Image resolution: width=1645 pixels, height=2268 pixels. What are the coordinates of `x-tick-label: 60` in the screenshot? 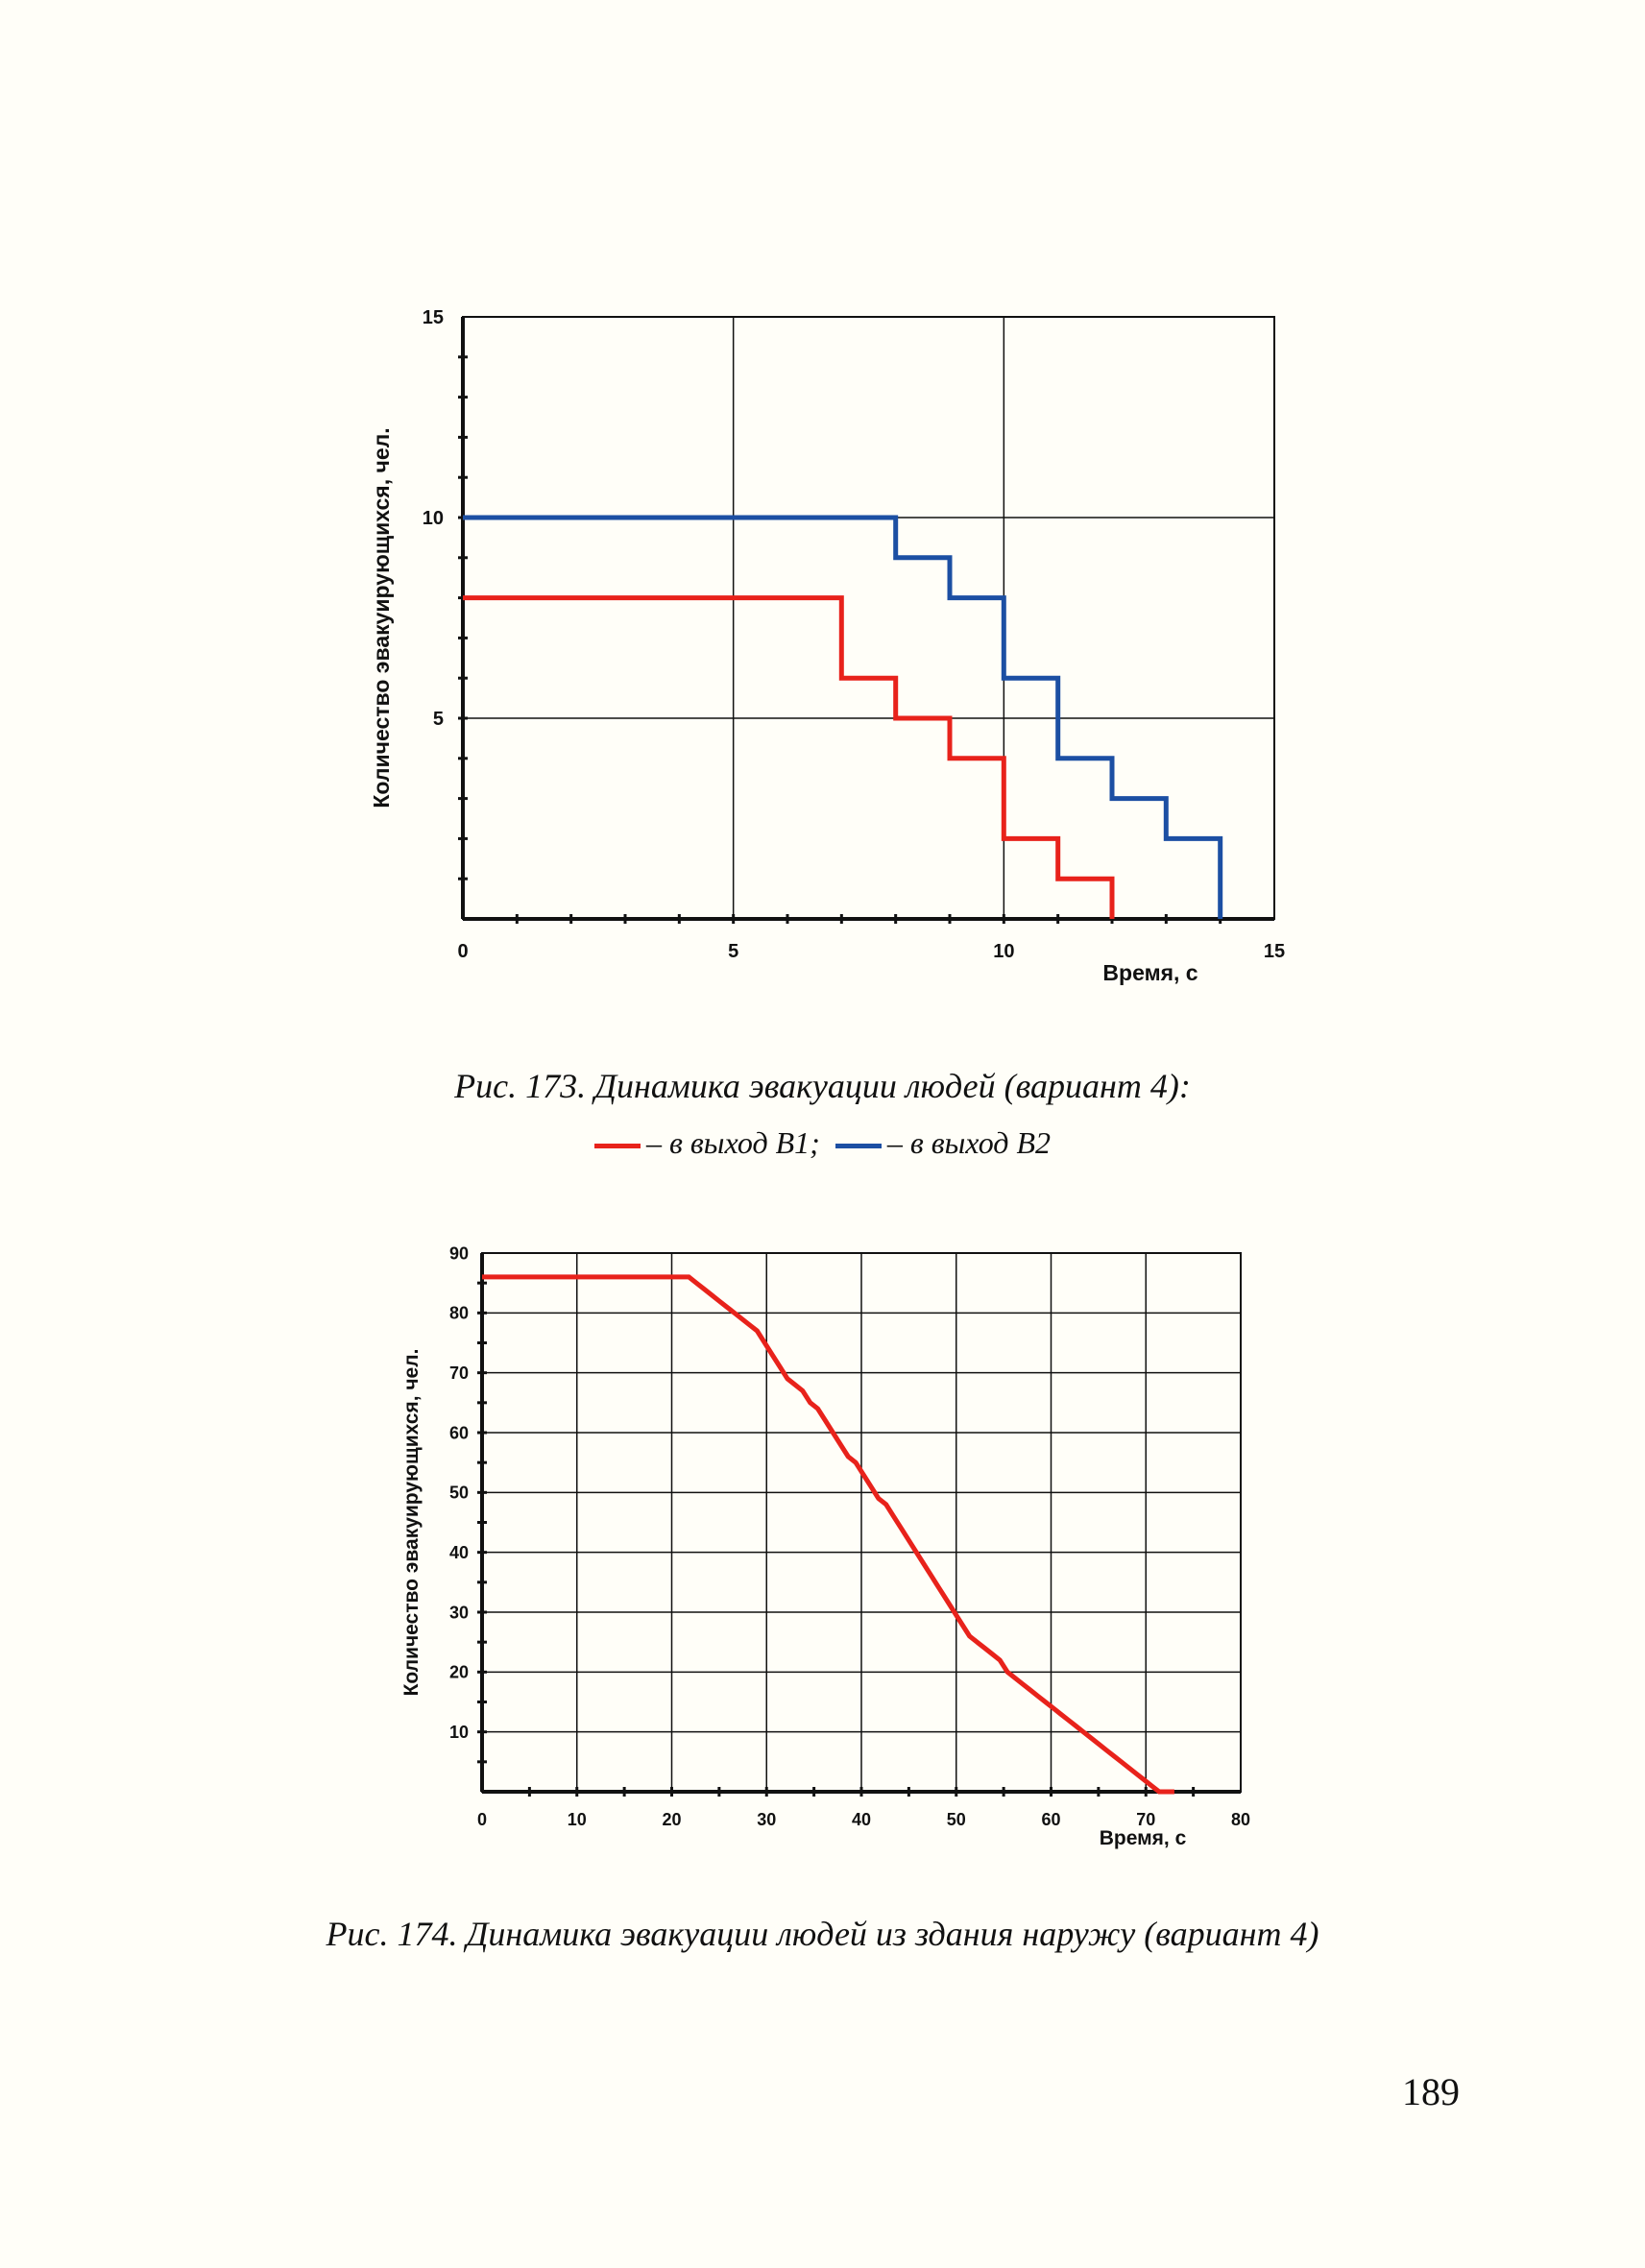 It's located at (1050, 1820).